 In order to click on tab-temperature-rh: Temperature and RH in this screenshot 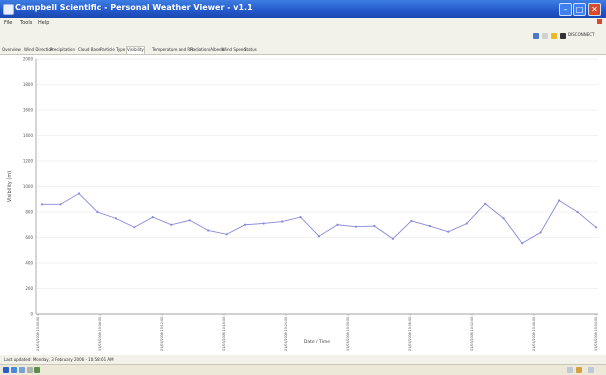, I will do `click(173, 49)`.